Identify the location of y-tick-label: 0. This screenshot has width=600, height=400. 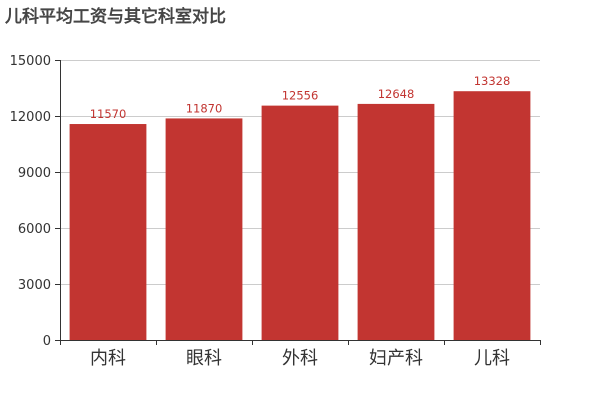
(47, 341).